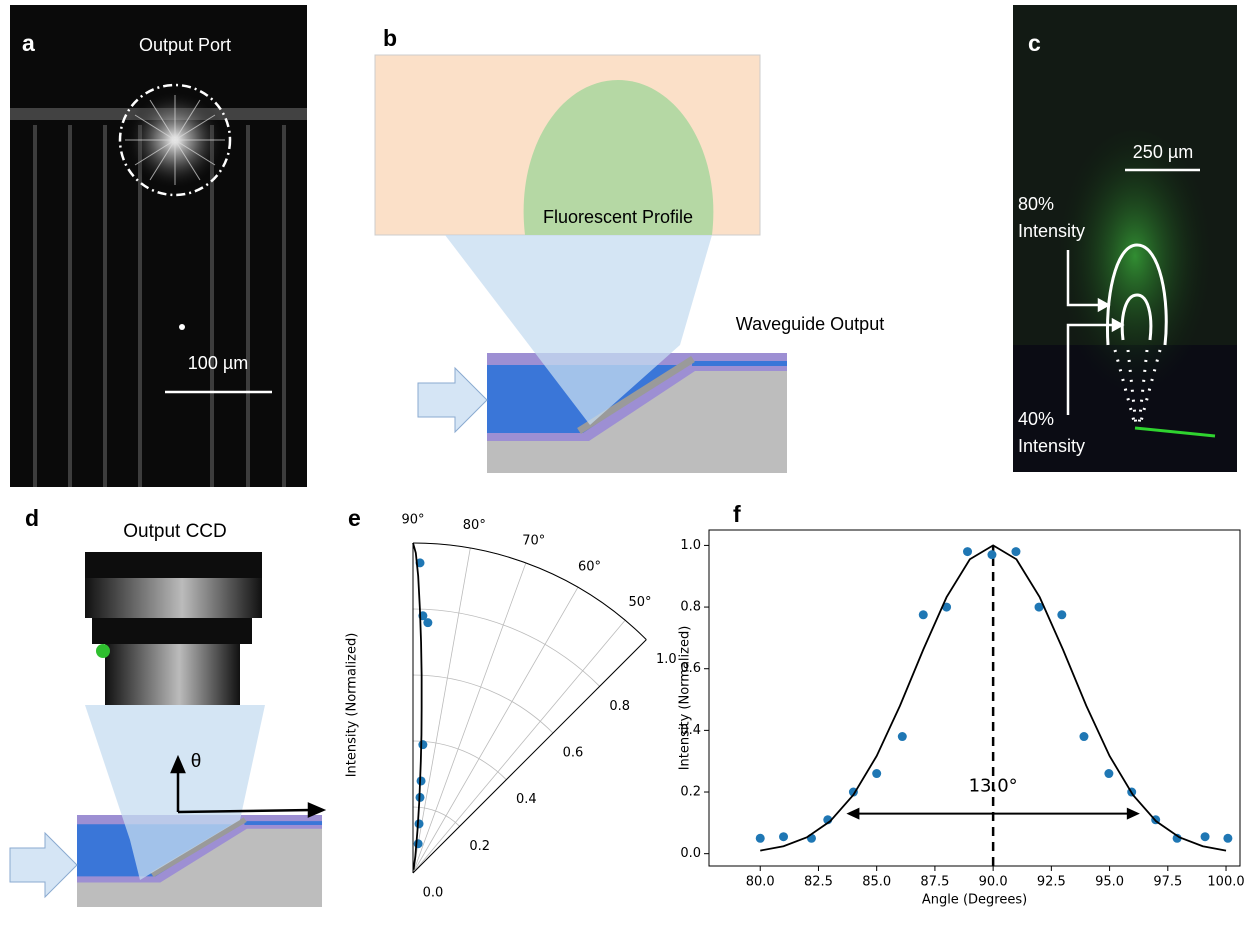 The height and width of the screenshot is (941, 1255). I want to click on micrograph, so click(158, 246).